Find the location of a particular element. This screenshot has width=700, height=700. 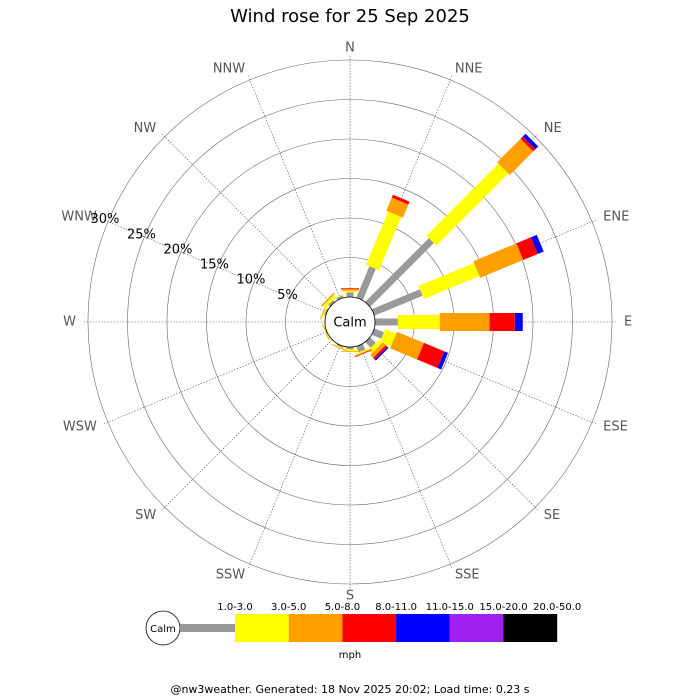

direction-label: SE is located at coordinates (552, 515).